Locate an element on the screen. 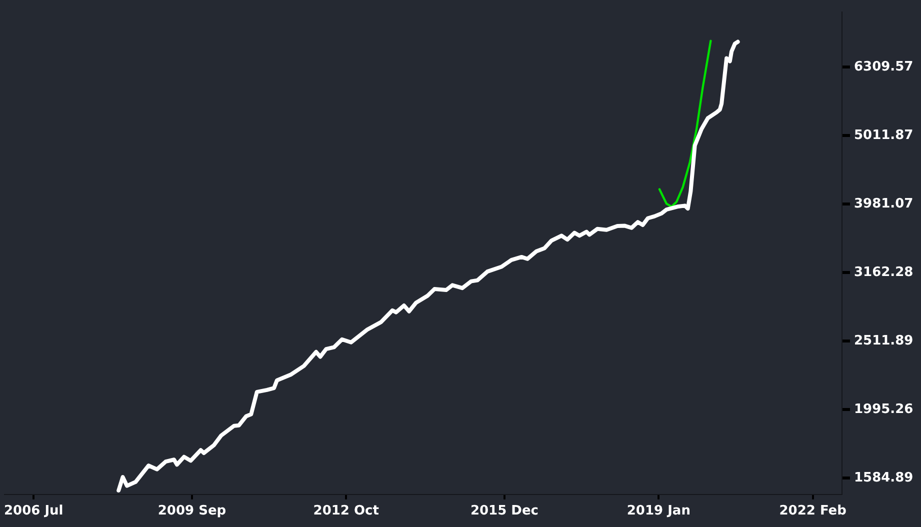 The height and width of the screenshot is (527, 921). x-tick-label: 2019 Jan is located at coordinates (658, 511).